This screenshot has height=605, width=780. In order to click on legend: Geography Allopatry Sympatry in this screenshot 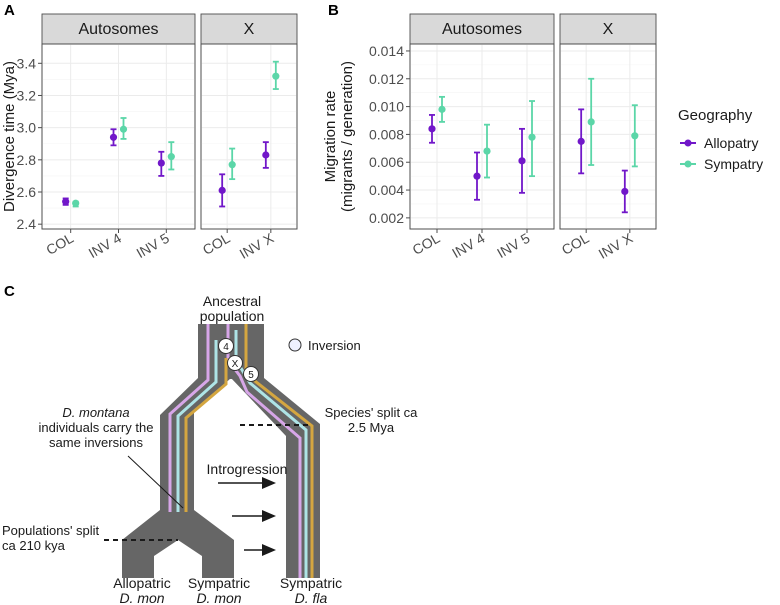, I will do `click(720, 139)`.